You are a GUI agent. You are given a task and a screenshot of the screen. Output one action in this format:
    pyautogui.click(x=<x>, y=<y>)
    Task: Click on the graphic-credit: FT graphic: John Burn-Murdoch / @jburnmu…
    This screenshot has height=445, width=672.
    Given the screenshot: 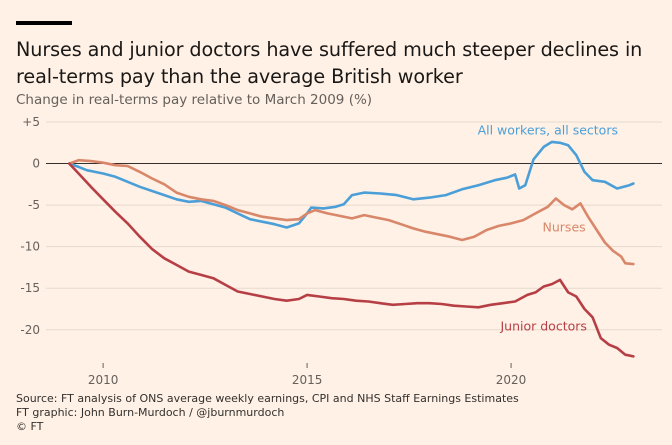 What is the action you would take?
    pyautogui.click(x=150, y=412)
    